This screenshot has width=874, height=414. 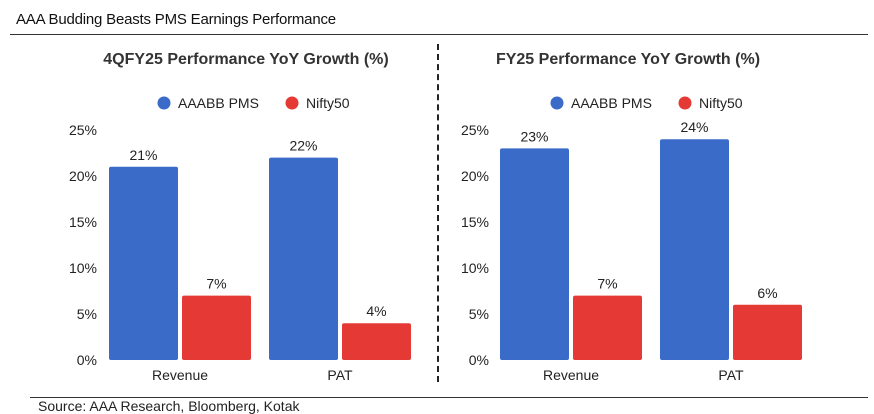 What do you see at coordinates (475, 130) in the screenshot?
I see `chart2-ytick-label: 25%` at bounding box center [475, 130].